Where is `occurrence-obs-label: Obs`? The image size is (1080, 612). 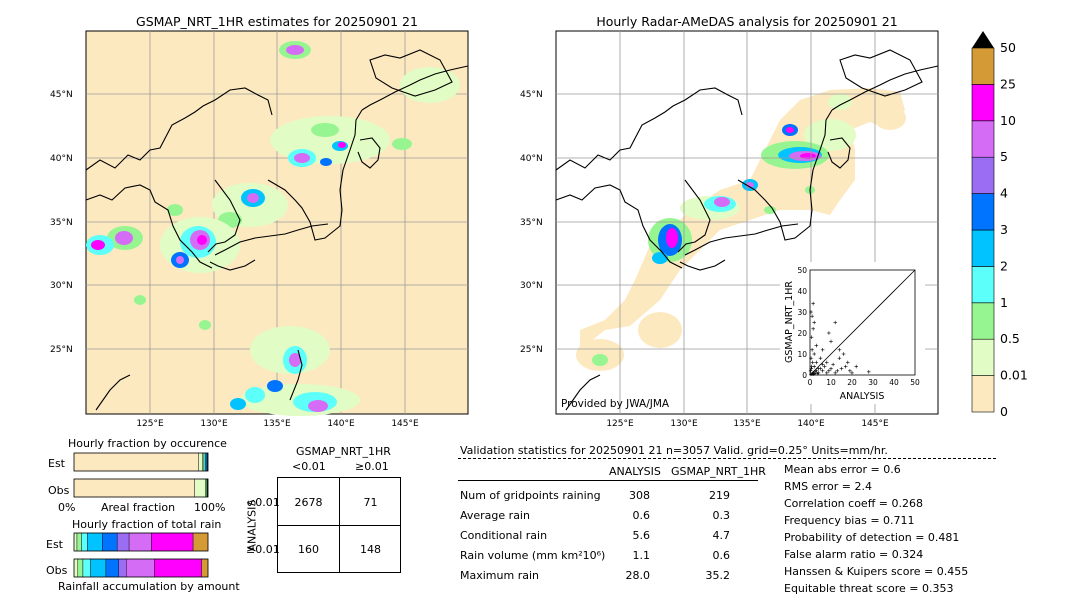 occurrence-obs-label: Obs is located at coordinates (59, 490).